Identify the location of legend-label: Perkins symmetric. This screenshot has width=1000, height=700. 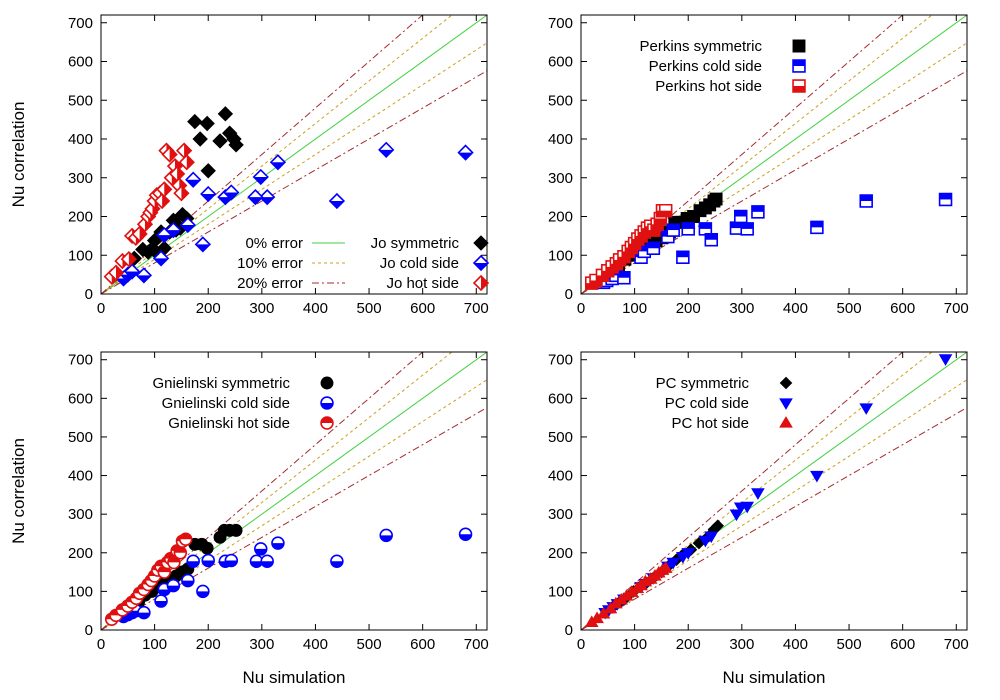
(700, 46).